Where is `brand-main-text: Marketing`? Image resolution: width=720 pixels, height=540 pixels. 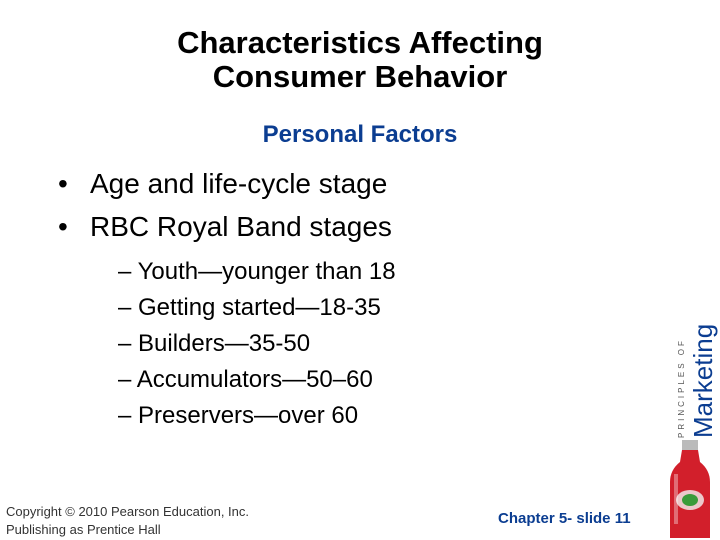
brand-main-text: Marketing is located at coordinates (703, 381).